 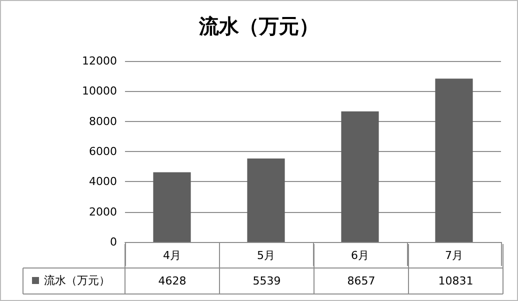 What do you see at coordinates (103, 181) in the screenshot?
I see `y-tick-label: 4000` at bounding box center [103, 181].